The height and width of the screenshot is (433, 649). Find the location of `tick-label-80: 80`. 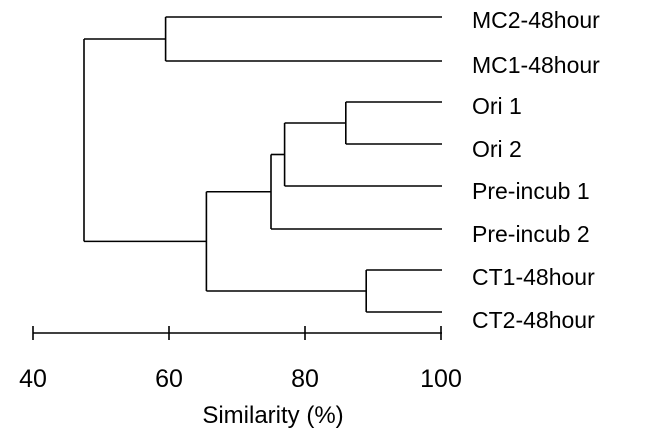

tick-label-80: 80 is located at coordinates (305, 379).